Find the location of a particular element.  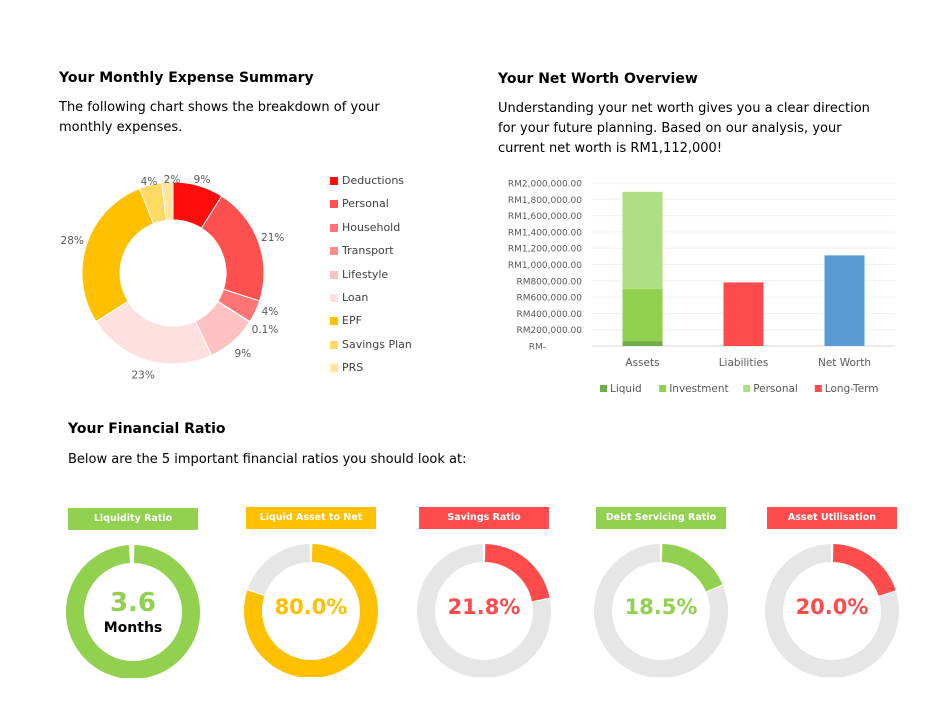

bar-net-worth is located at coordinates (844, 300).